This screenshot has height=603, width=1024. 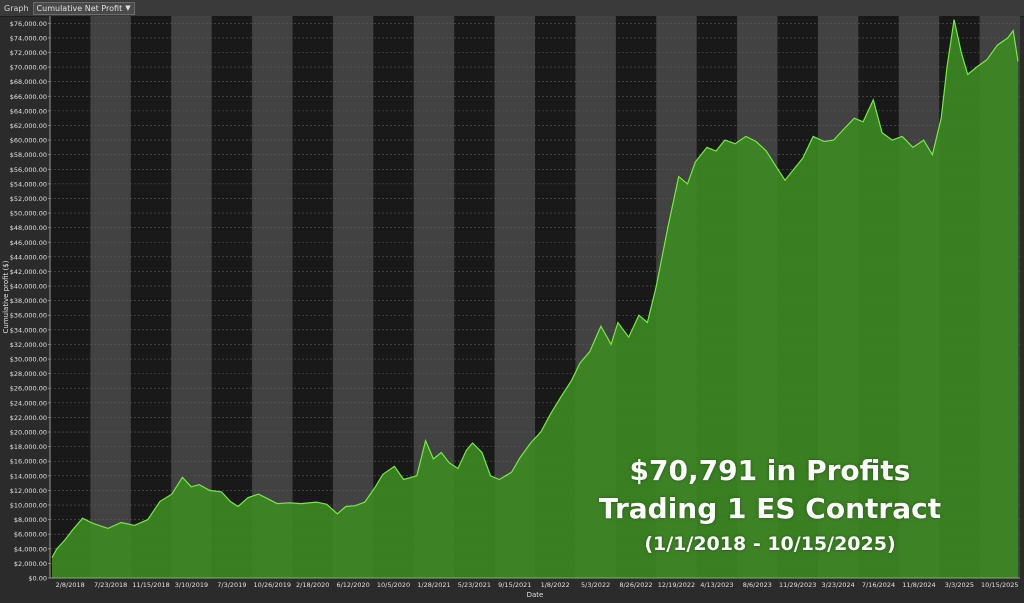 I want to click on x-tick-label: 3/3/2025, so click(x=959, y=585).